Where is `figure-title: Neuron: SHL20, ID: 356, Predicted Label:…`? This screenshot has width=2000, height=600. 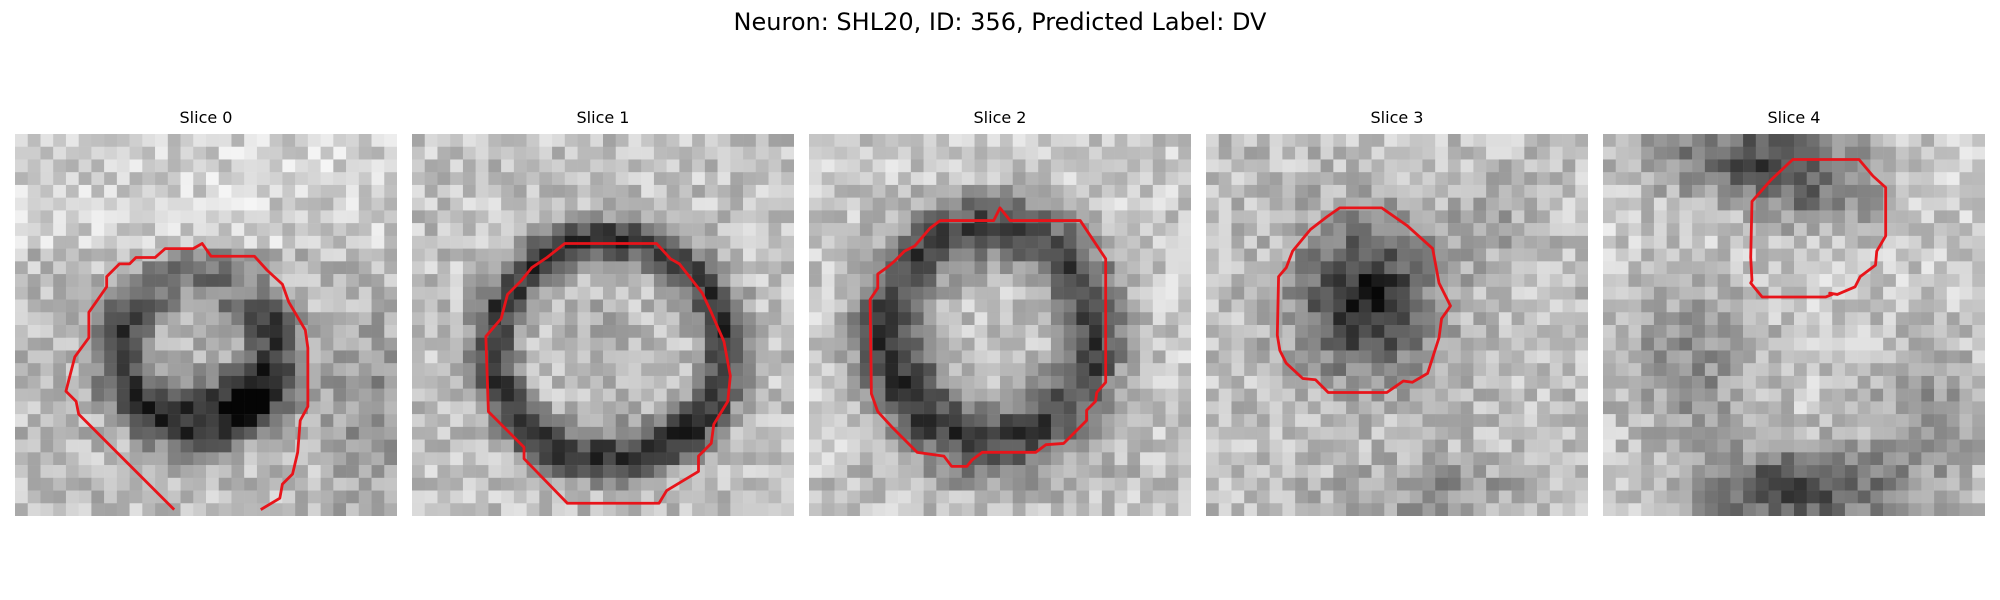 figure-title: Neuron: SHL20, ID: 356, Predicted Label:… is located at coordinates (1000, 22).